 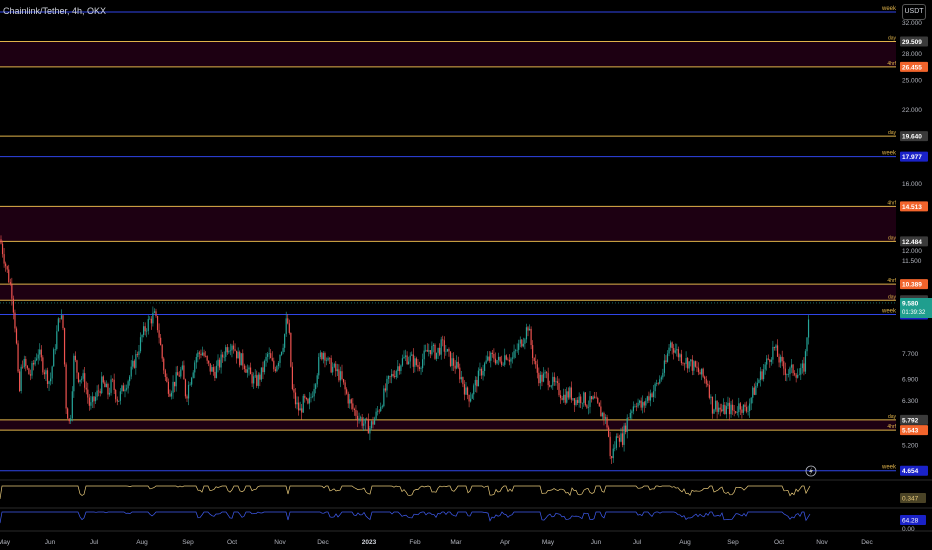 What do you see at coordinates (889, 468) in the screenshot?
I see `level-tag-12: week` at bounding box center [889, 468].